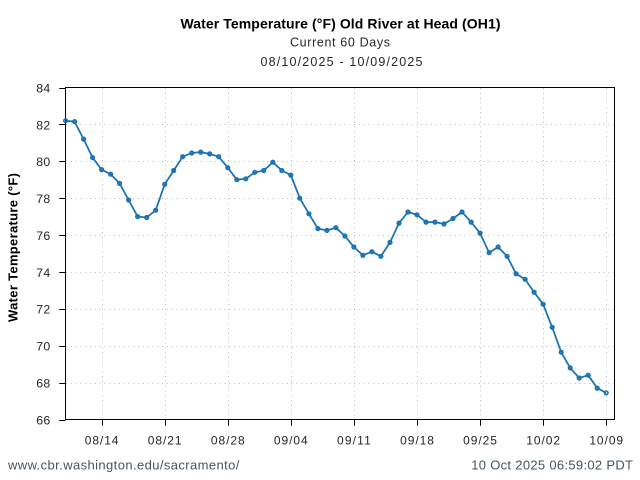 The width and height of the screenshot is (640, 480). What do you see at coordinates (342, 62) in the screenshot?
I see `svg-text: 08/10/2025 - 10/09/2025` at bounding box center [342, 62].